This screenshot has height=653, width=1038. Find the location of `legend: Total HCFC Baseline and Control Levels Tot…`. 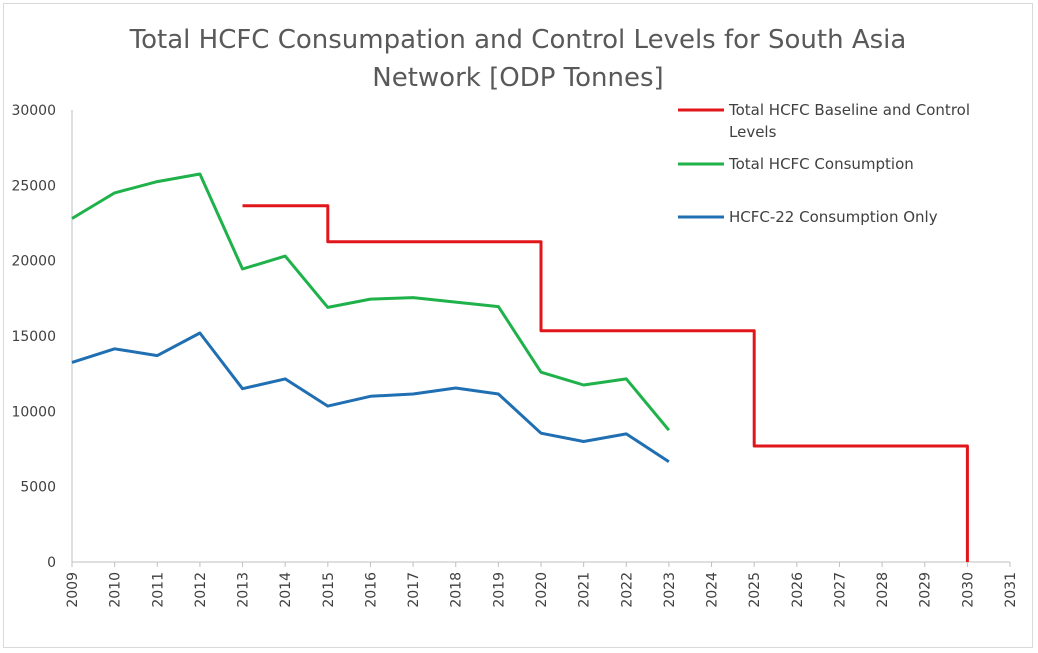

legend: Total HCFC Baseline and Control Levels Tot… is located at coordinates (824, 163).